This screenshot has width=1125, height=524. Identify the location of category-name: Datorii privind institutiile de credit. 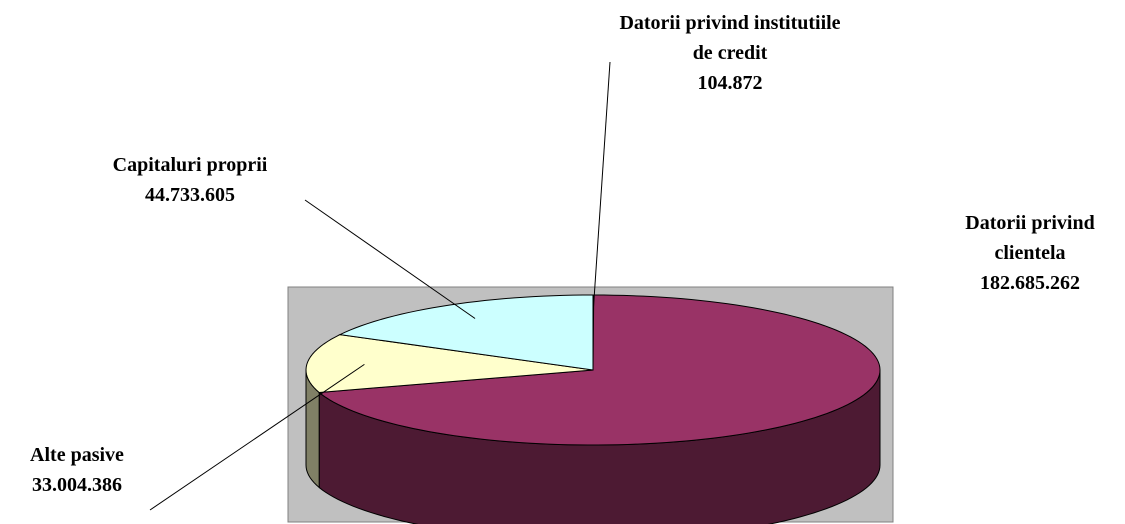
(730, 38).